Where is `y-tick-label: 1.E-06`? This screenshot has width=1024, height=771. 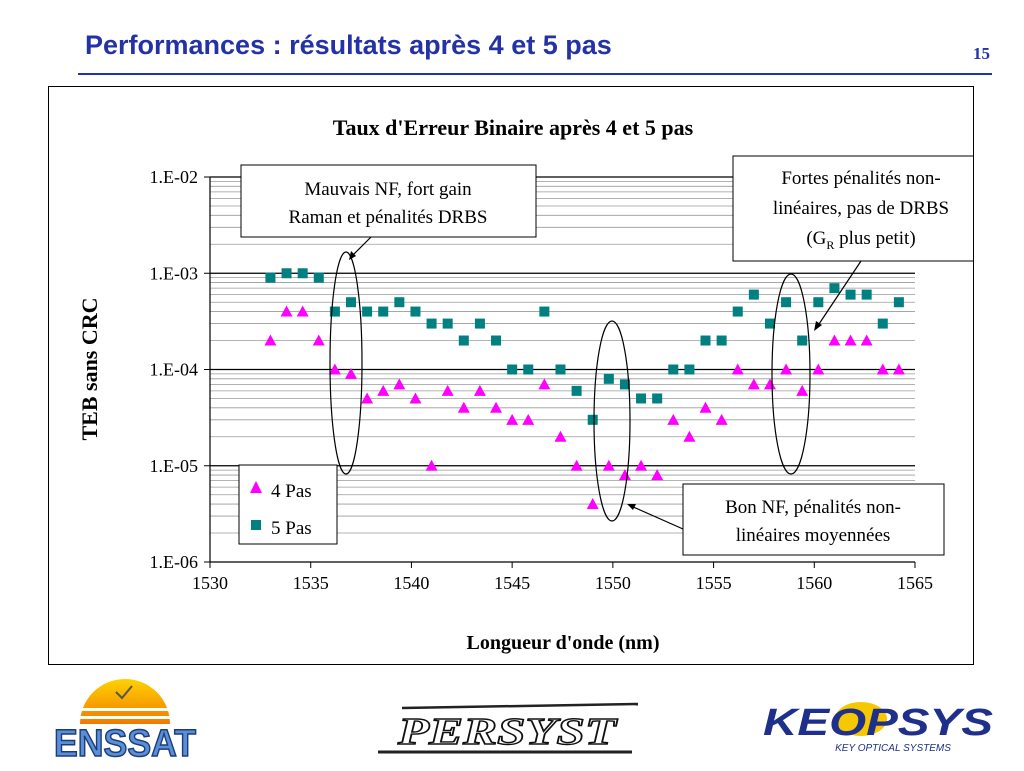 y-tick-label: 1.E-06 is located at coordinates (174, 562).